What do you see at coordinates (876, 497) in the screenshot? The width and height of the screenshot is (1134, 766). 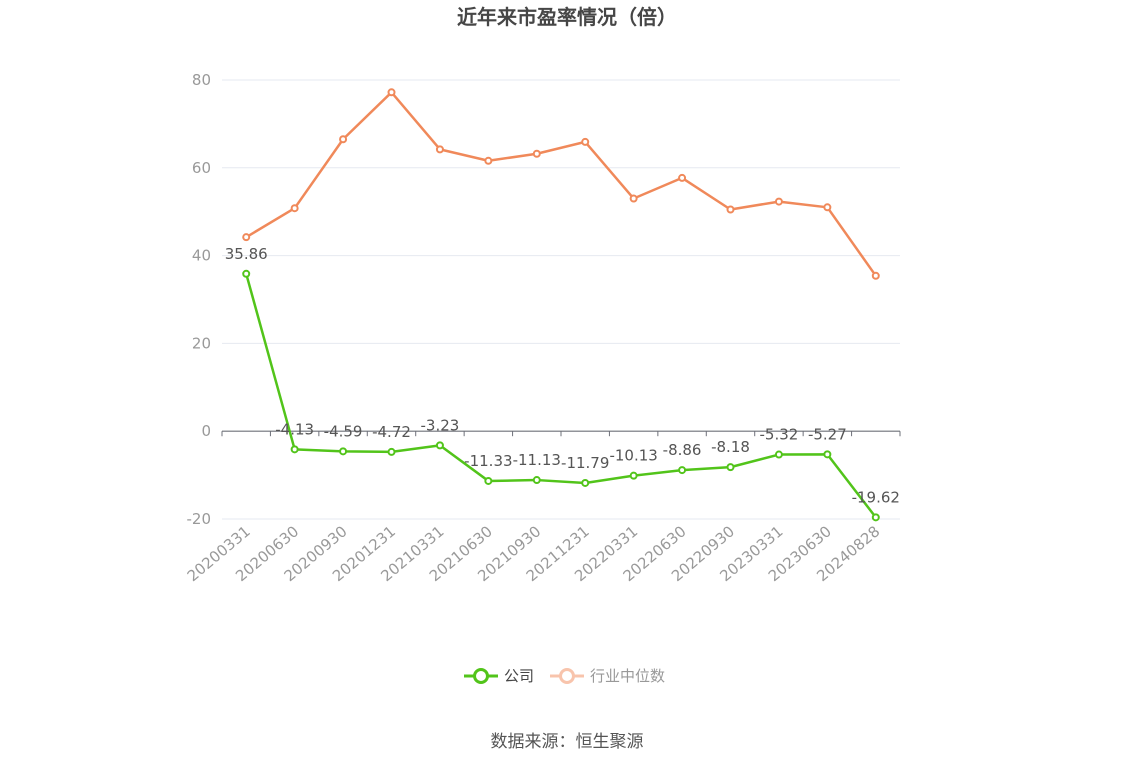 I see `data-label: -19.62` at bounding box center [876, 497].